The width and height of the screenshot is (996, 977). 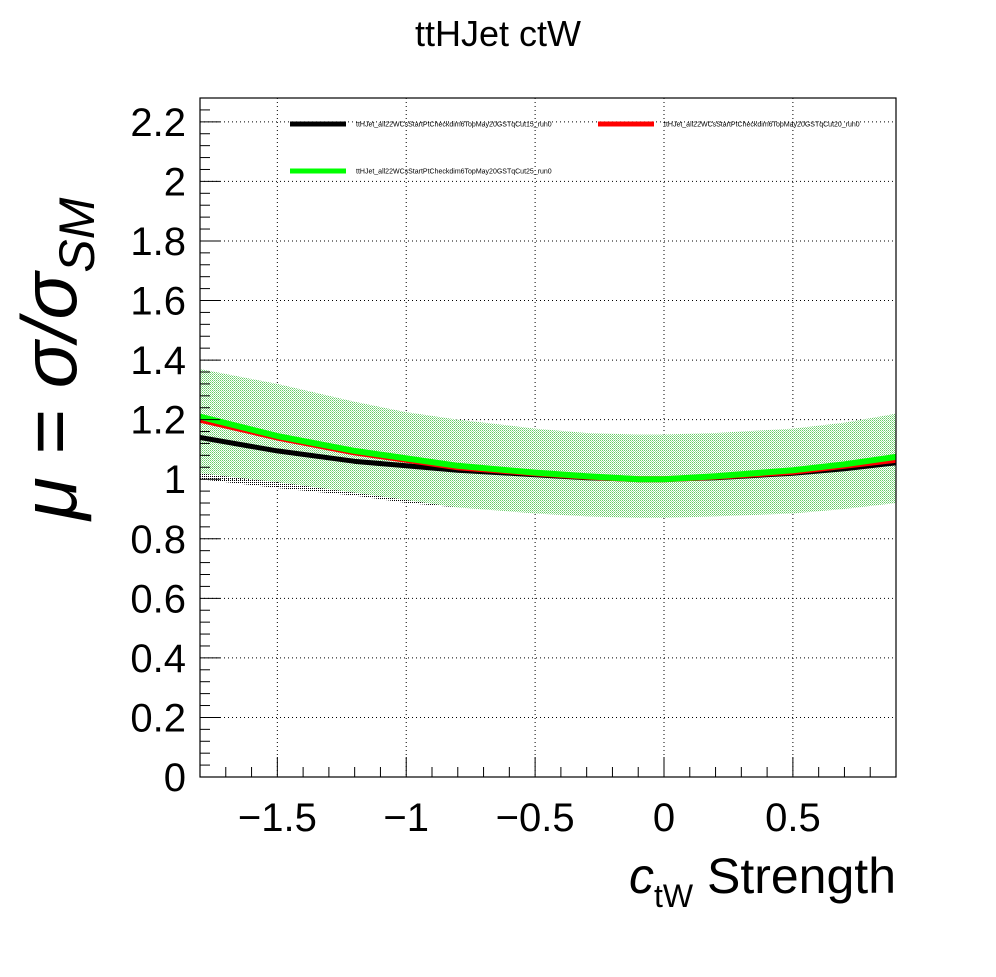 What do you see at coordinates (406, 818) in the screenshot?
I see `x-tick-label: −1` at bounding box center [406, 818].